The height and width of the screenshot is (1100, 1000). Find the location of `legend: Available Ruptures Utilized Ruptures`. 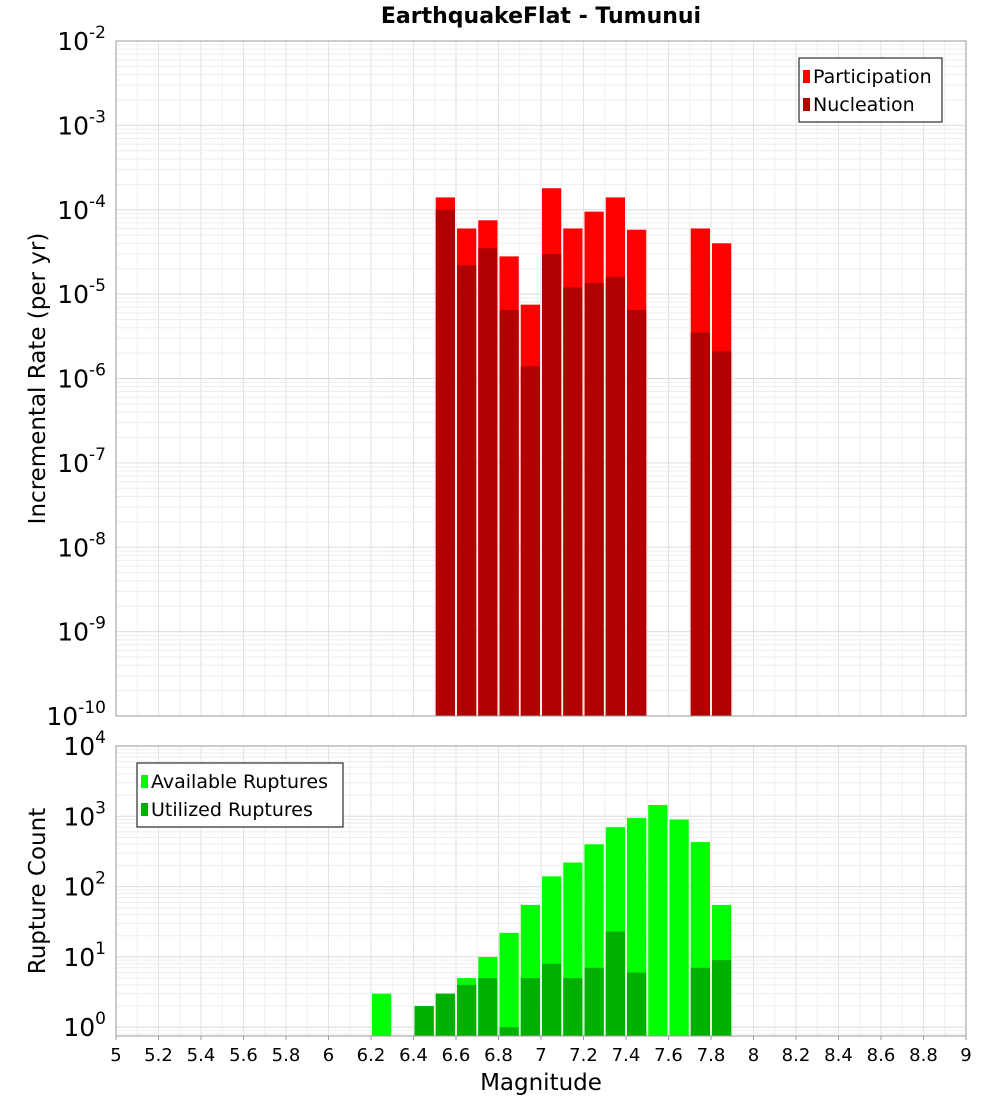

legend: Available Ruptures Utilized Ruptures is located at coordinates (240, 795).